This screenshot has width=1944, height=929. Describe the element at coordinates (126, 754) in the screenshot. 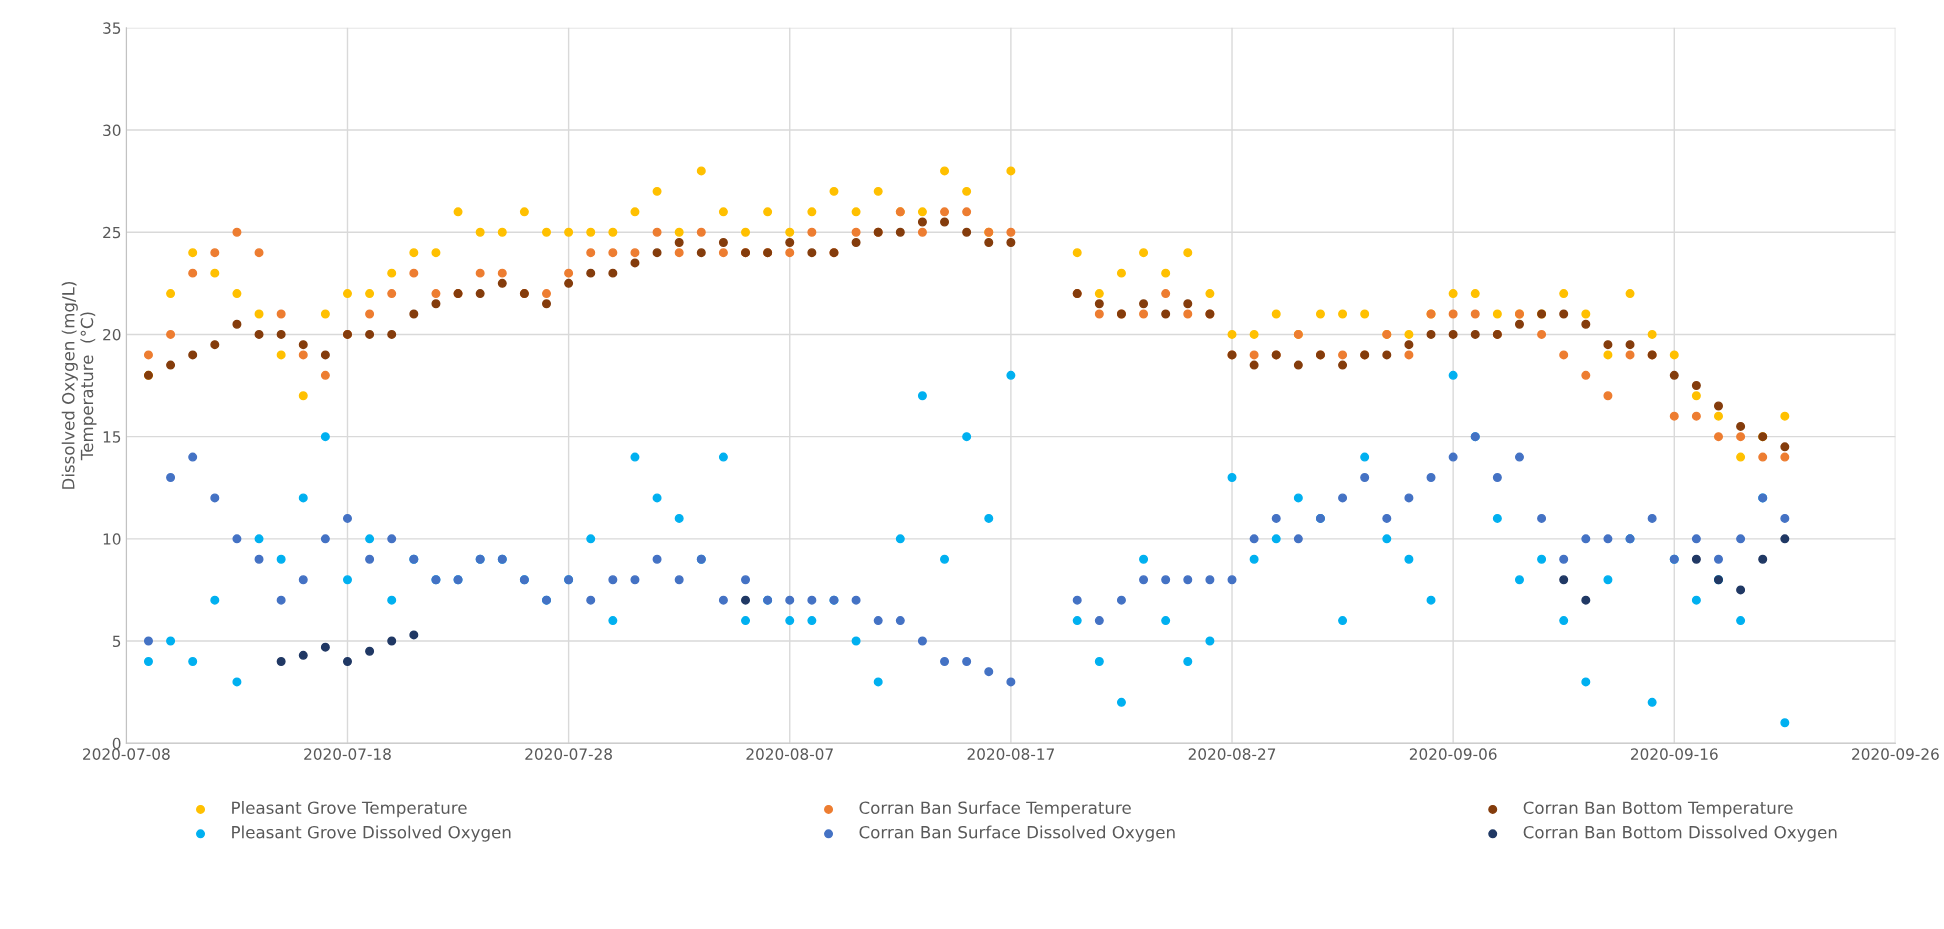

I see `x-tick-label: 2020-07-08` at that location.